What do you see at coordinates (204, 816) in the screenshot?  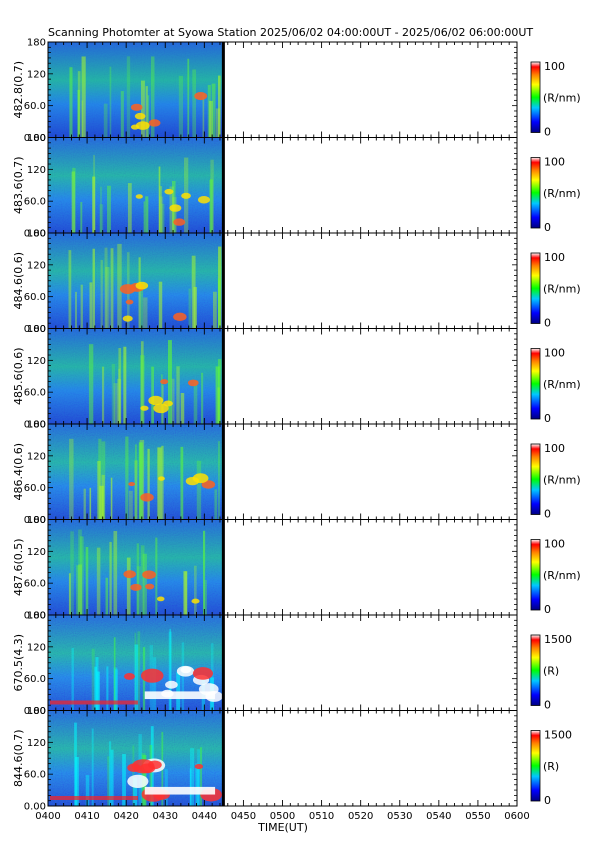 I see `x-tick-label: 0440` at bounding box center [204, 816].